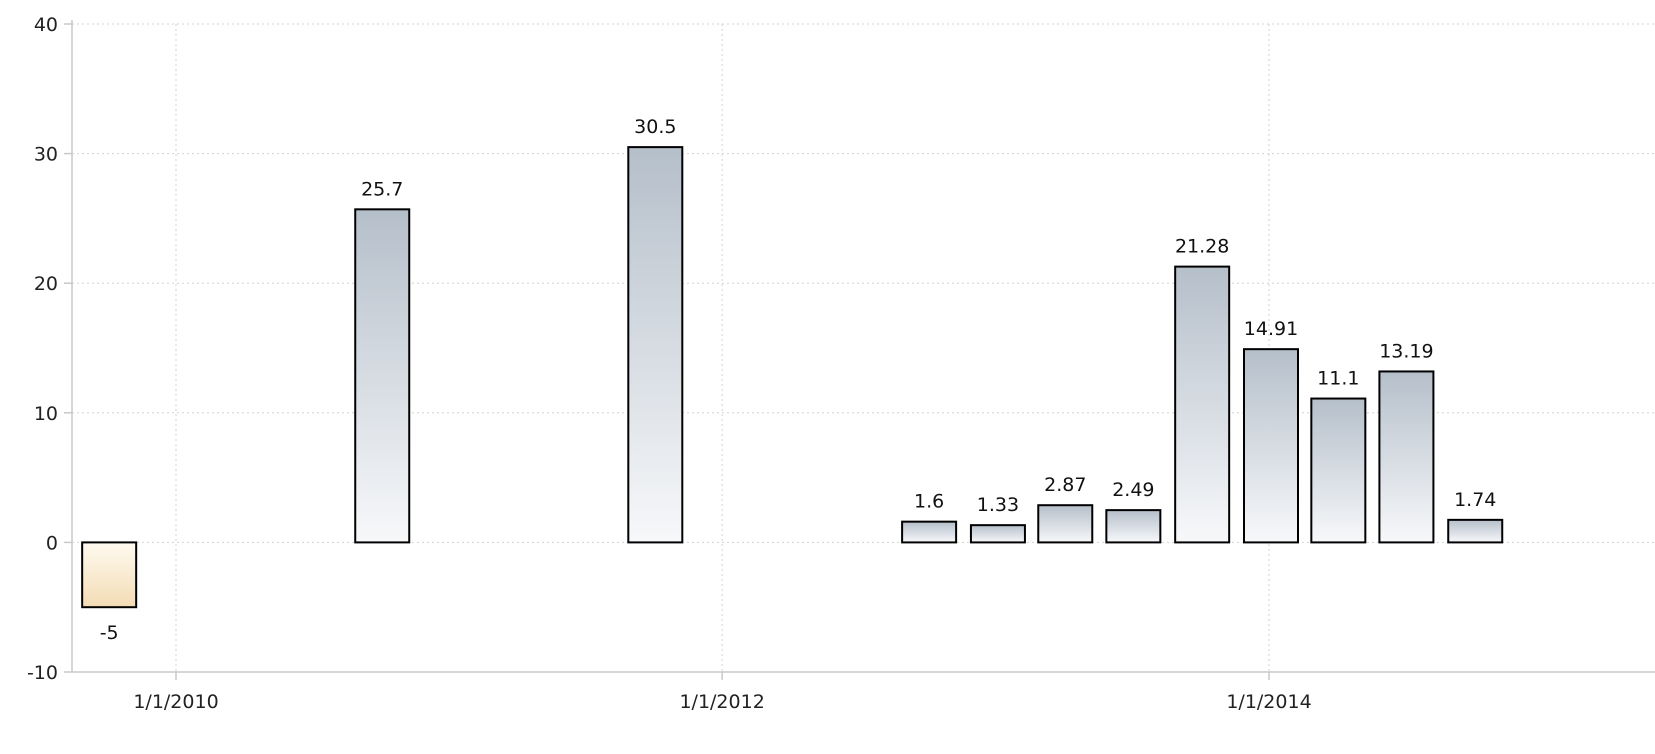 The height and width of the screenshot is (754, 1655). Describe the element at coordinates (1338, 379) in the screenshot. I see `bar-value-label: 11.1` at that location.